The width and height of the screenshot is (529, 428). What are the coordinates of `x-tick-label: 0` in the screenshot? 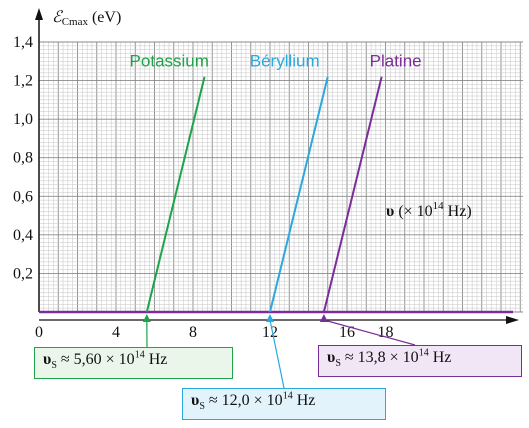 It's located at (39, 332).